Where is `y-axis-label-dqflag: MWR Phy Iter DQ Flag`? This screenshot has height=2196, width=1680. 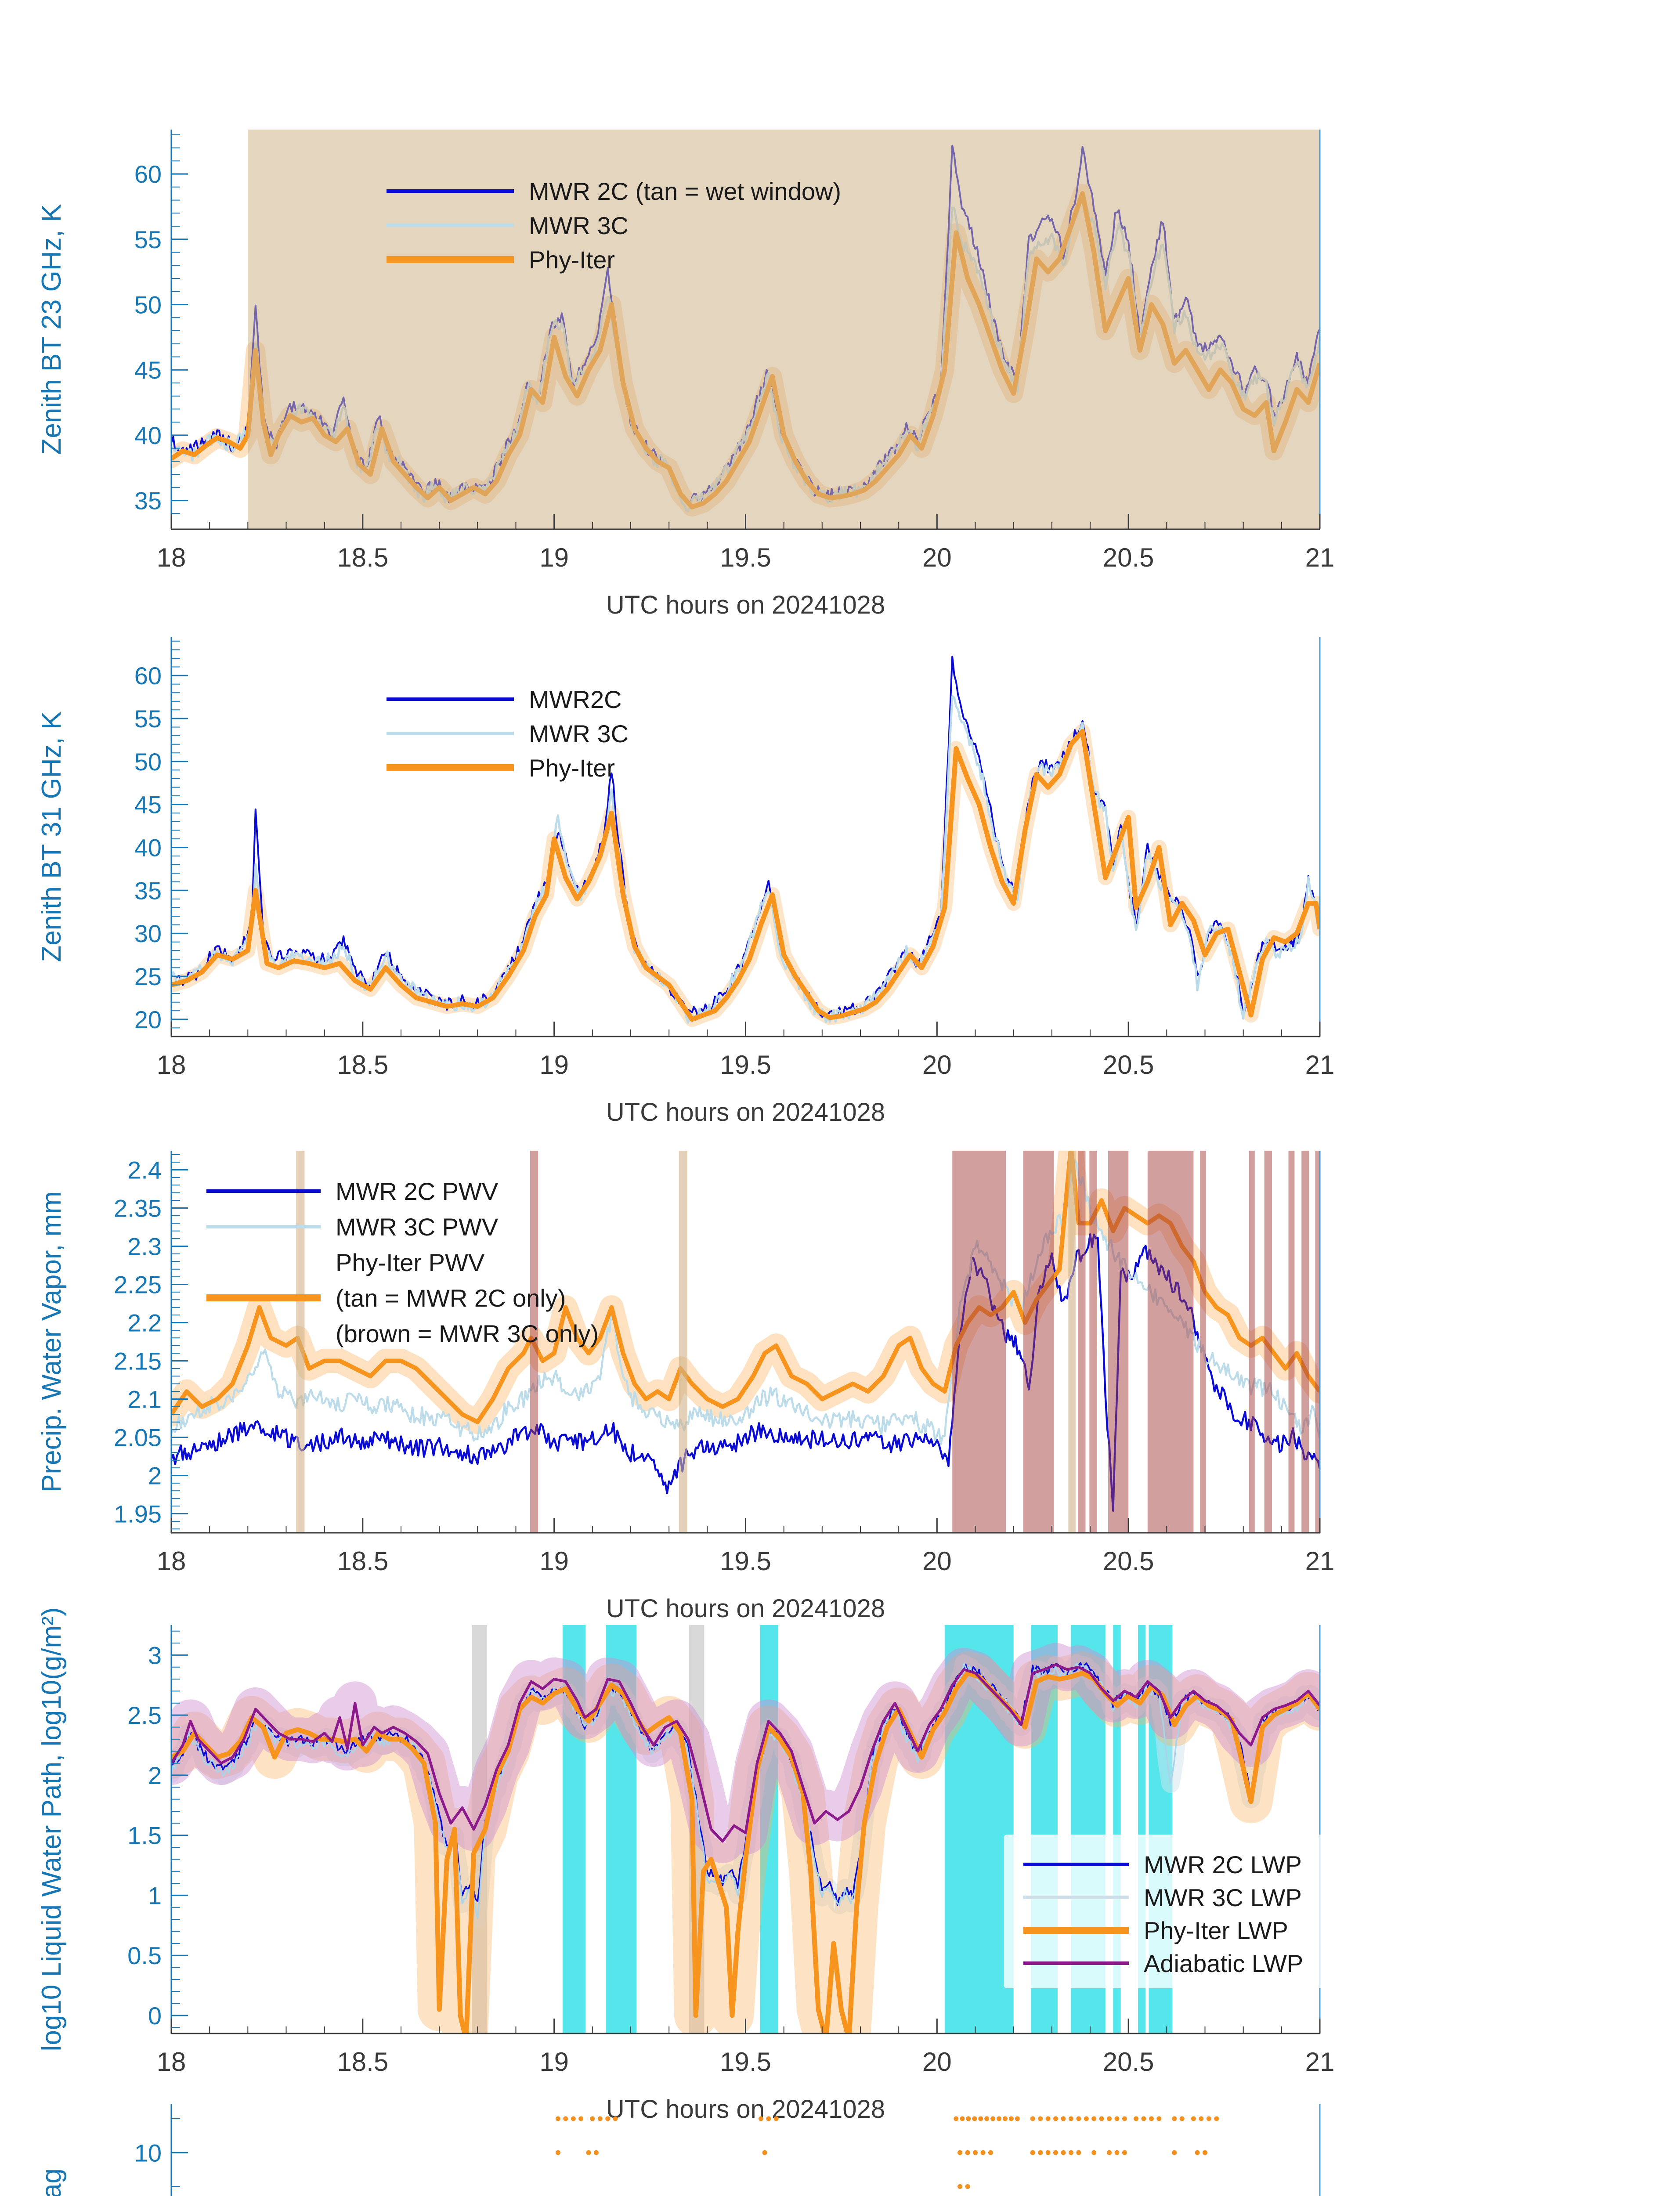 y-axis-label-dqflag: MWR Phy Iter DQ Flag is located at coordinates (51, 2182).